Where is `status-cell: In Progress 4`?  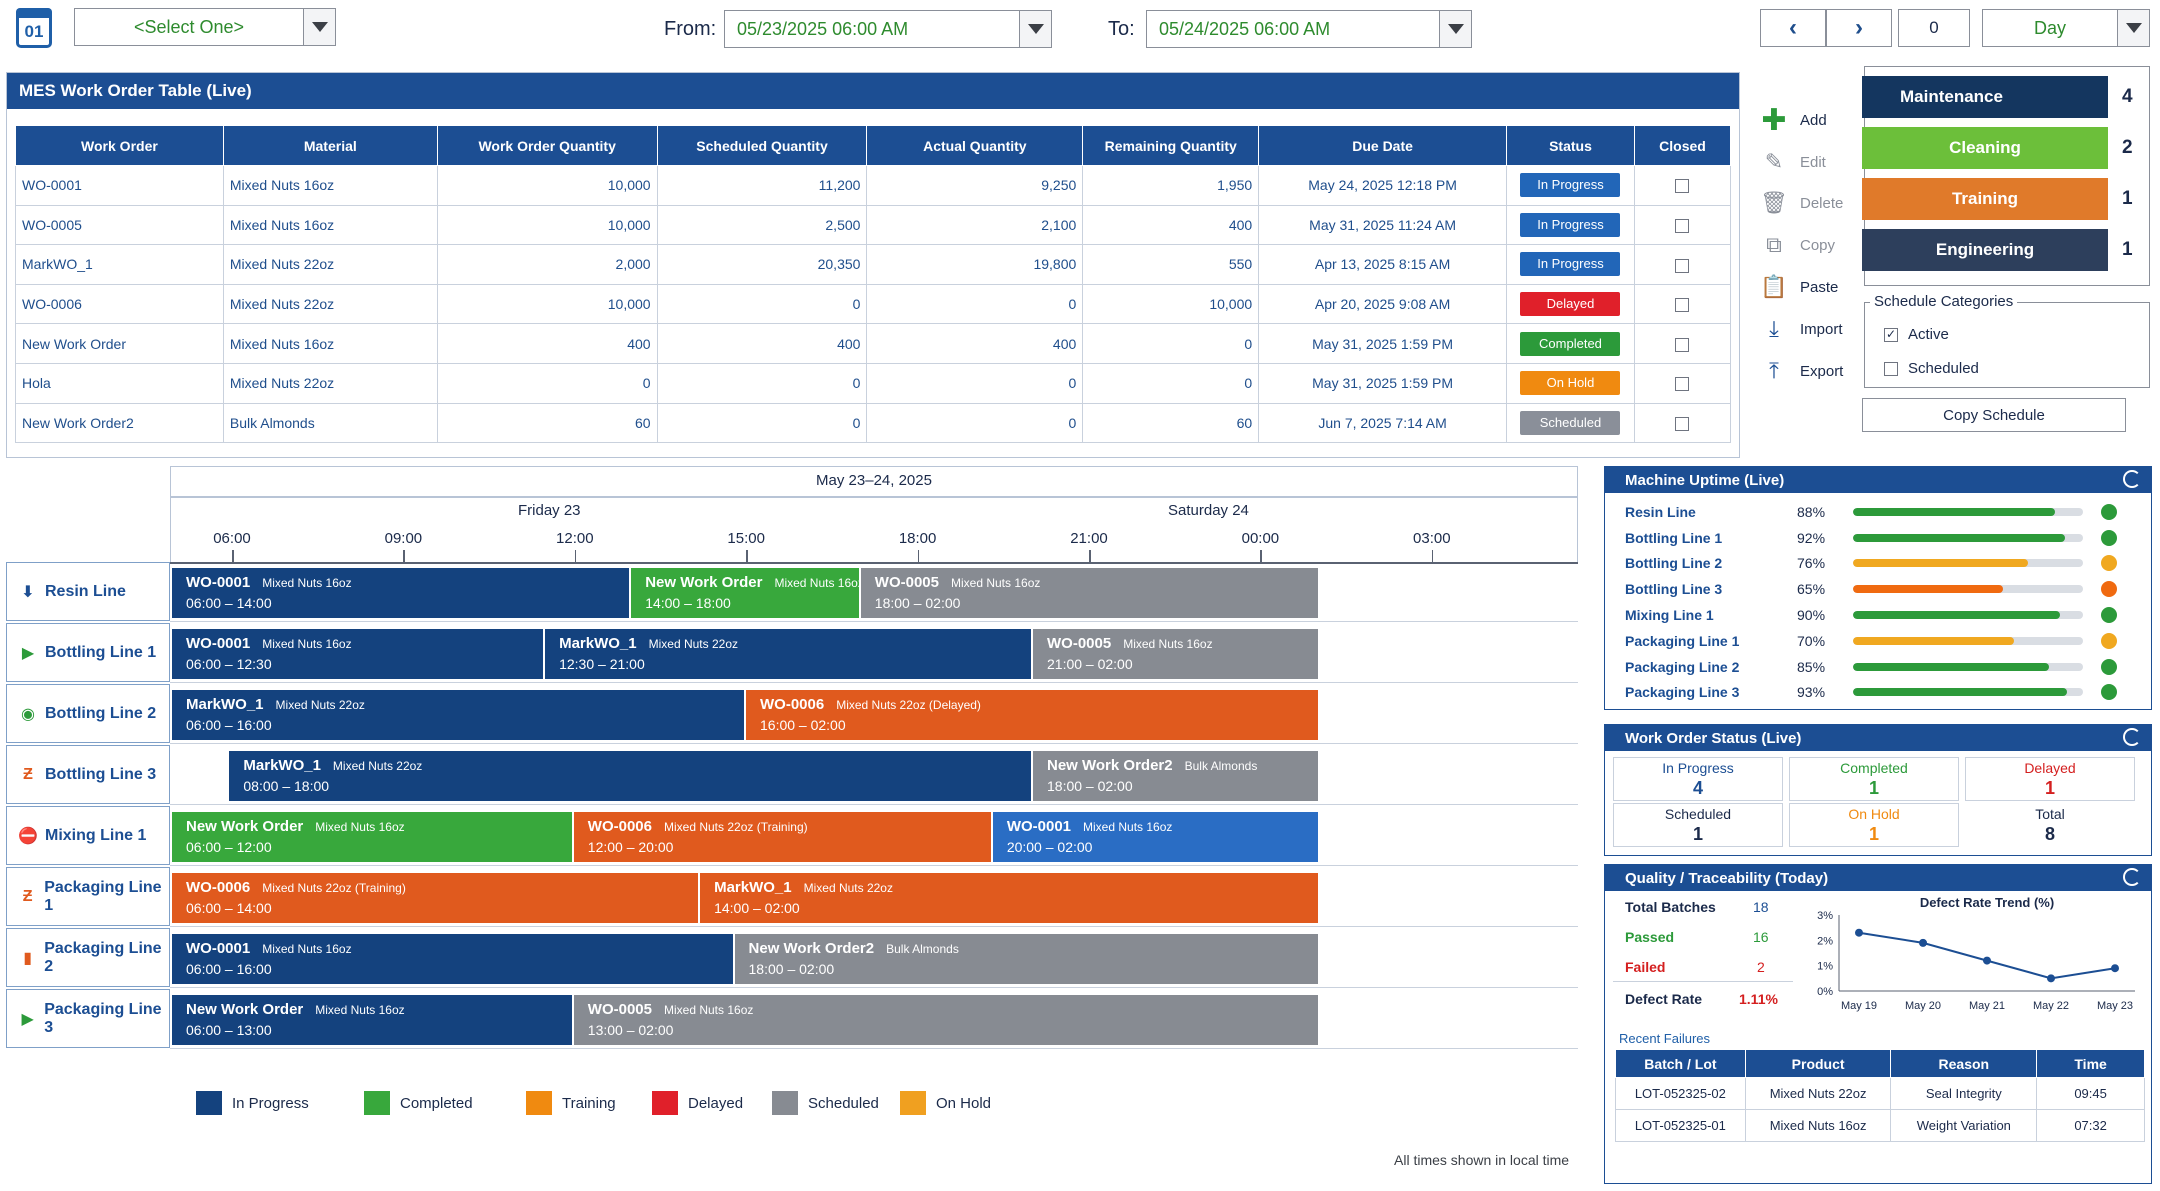
status-cell: In Progress 4 is located at coordinates (1698, 779).